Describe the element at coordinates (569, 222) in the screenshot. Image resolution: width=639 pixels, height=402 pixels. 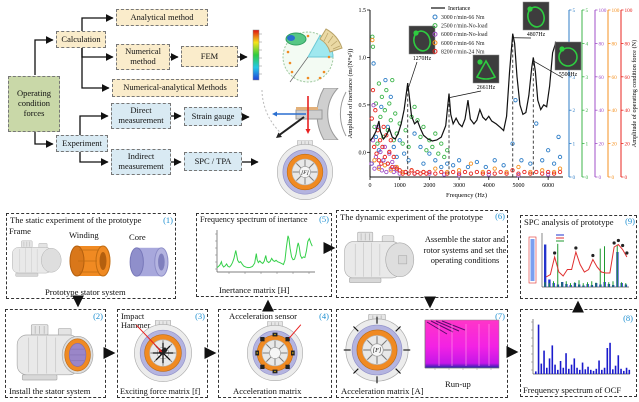
I see `box9-title: SPC analysis of prototype` at that location.